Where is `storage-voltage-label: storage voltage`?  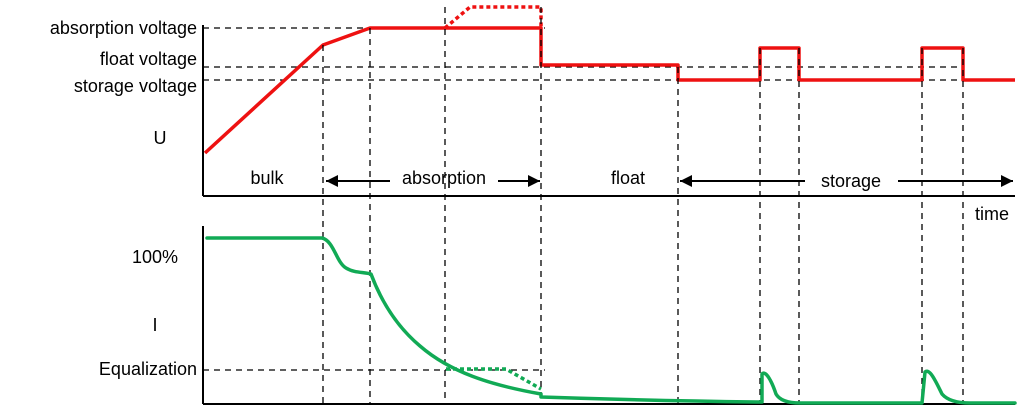 storage-voltage-label: storage voltage is located at coordinates (135, 86).